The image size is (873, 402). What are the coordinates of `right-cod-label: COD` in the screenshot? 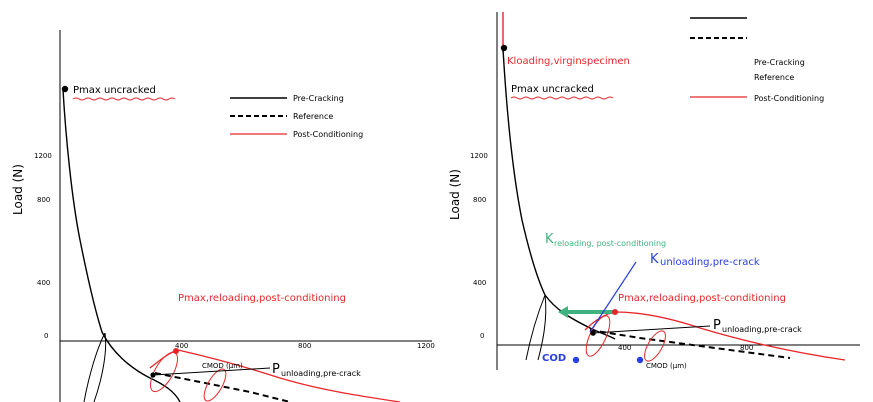 It's located at (554, 358).